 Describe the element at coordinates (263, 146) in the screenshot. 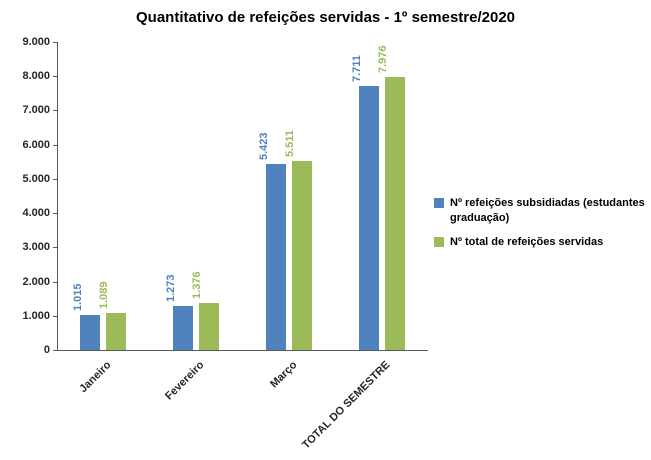

I see `bar-value-label: 5.423` at that location.